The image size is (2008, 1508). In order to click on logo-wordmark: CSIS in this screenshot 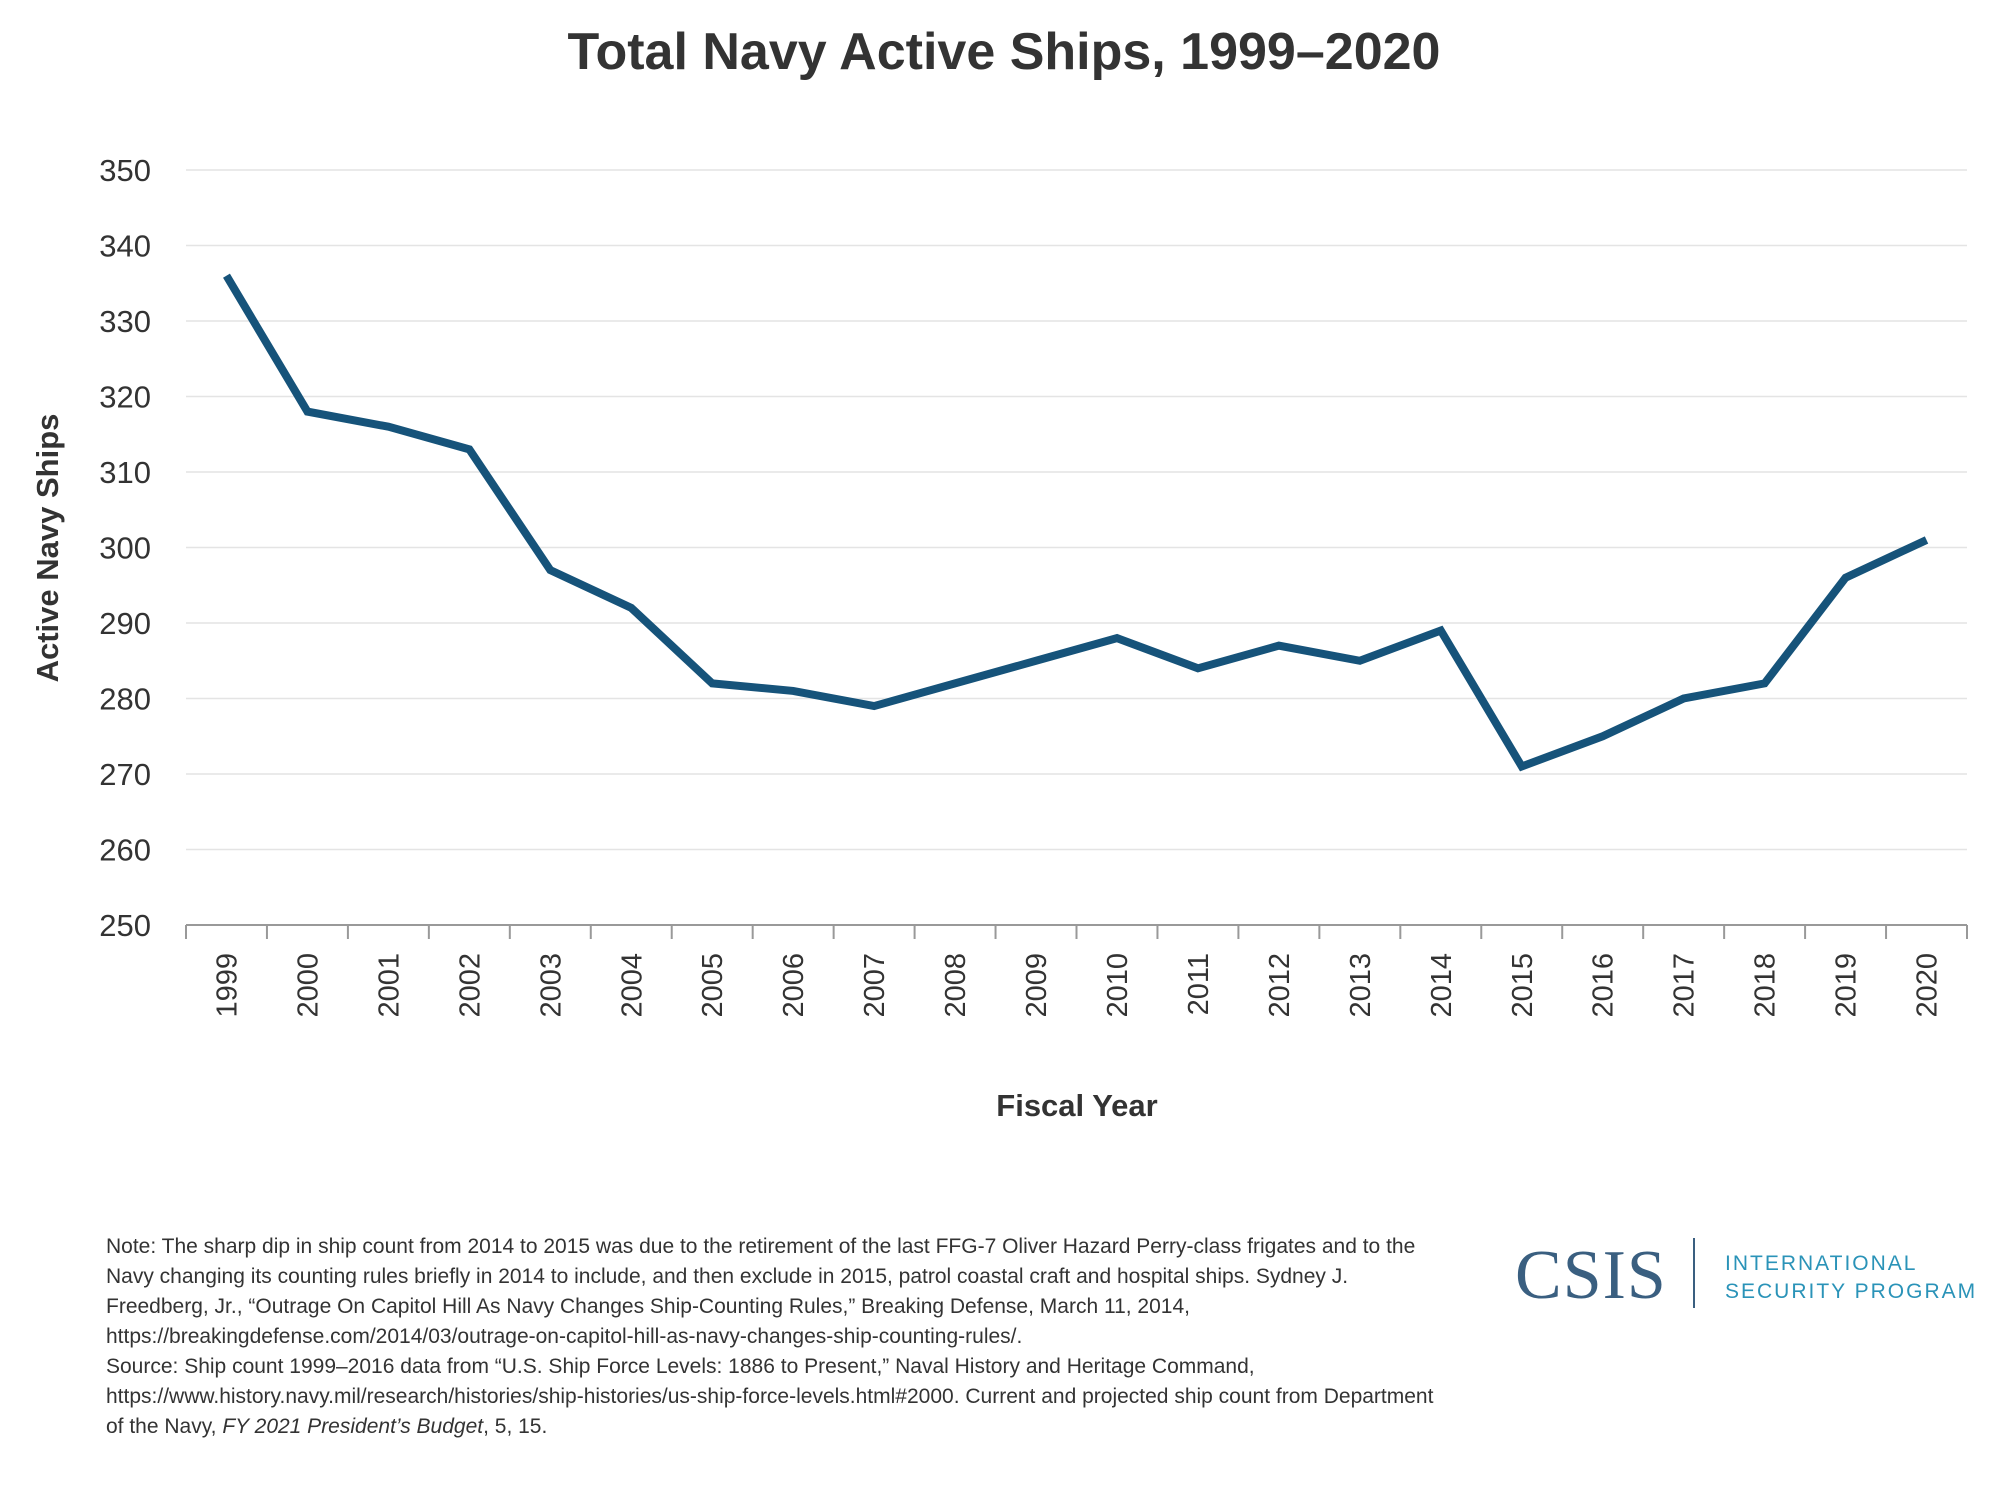, I will do `click(1591, 1275)`.